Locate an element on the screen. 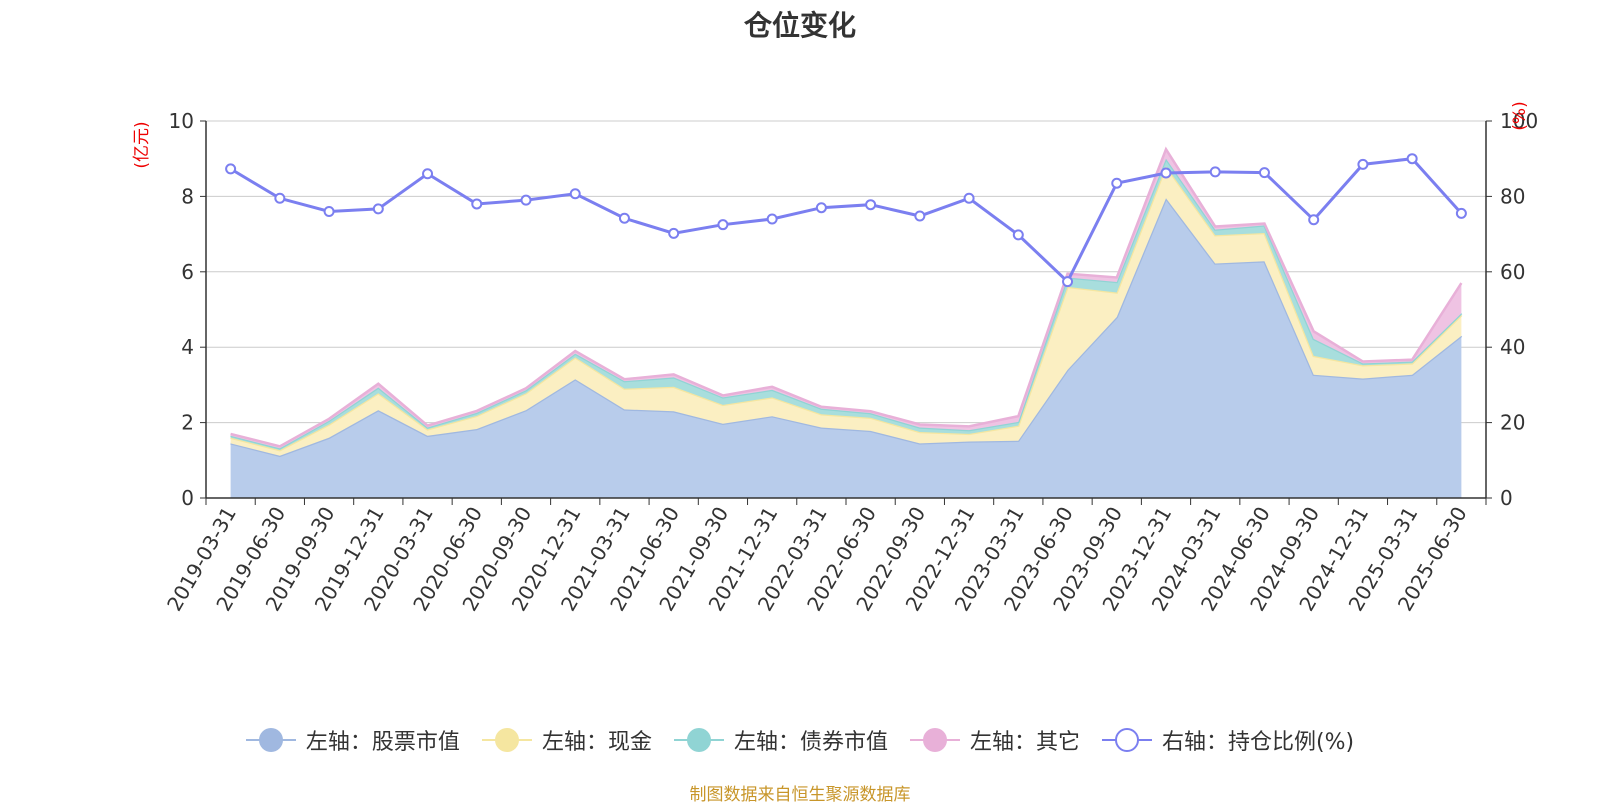 The image size is (1600, 805). legend-label: 左轴：现金 is located at coordinates (596, 742).